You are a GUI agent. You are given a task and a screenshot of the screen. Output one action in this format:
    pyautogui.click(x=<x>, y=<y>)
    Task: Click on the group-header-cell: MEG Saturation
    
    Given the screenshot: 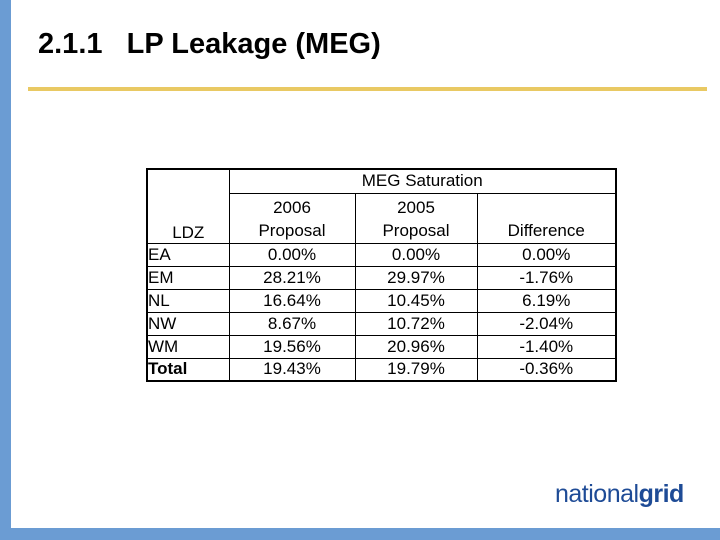 What is the action you would take?
    pyautogui.click(x=422, y=181)
    